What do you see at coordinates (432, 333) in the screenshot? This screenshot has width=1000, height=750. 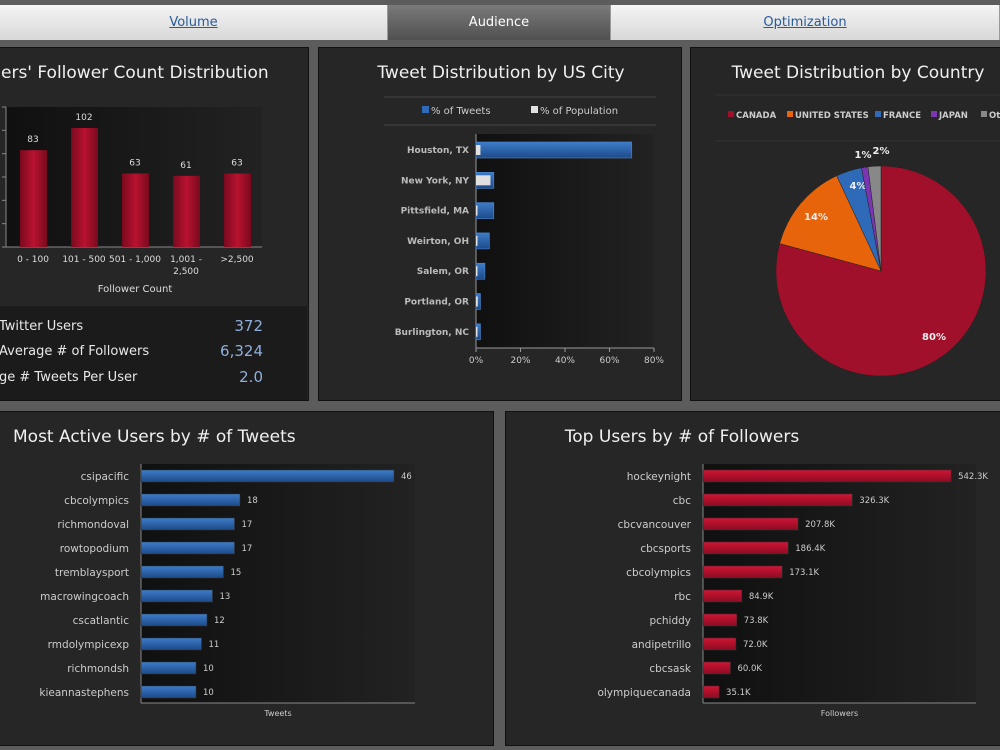 I see `y-tick-label: Burlington, NC` at bounding box center [432, 333].